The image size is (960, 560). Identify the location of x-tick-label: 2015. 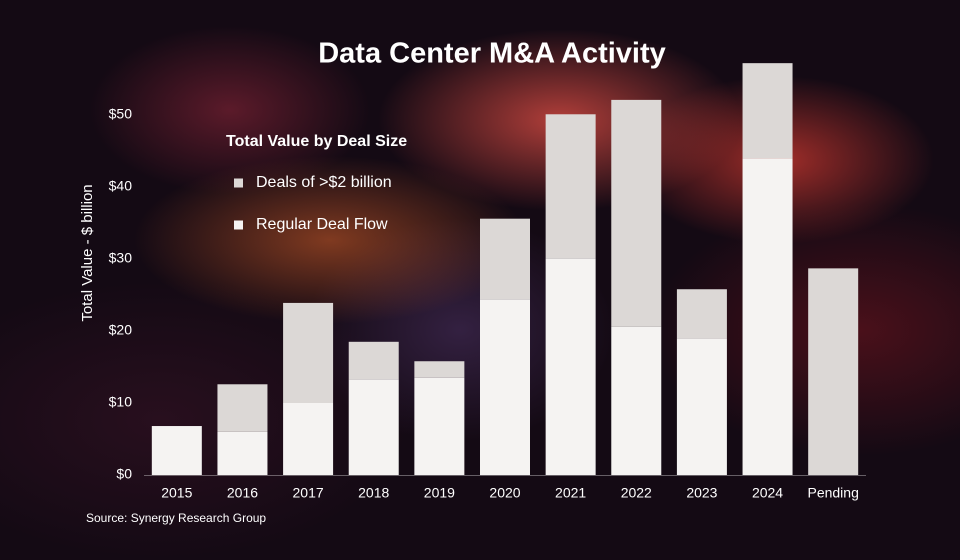
(176, 493).